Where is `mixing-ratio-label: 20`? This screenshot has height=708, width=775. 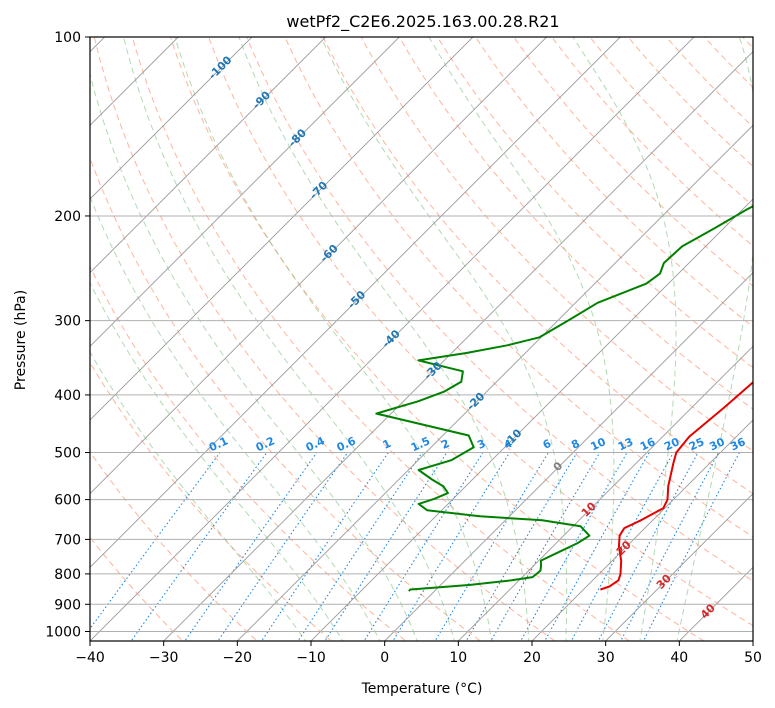
mixing-ratio-label: 20 is located at coordinates (672, 444).